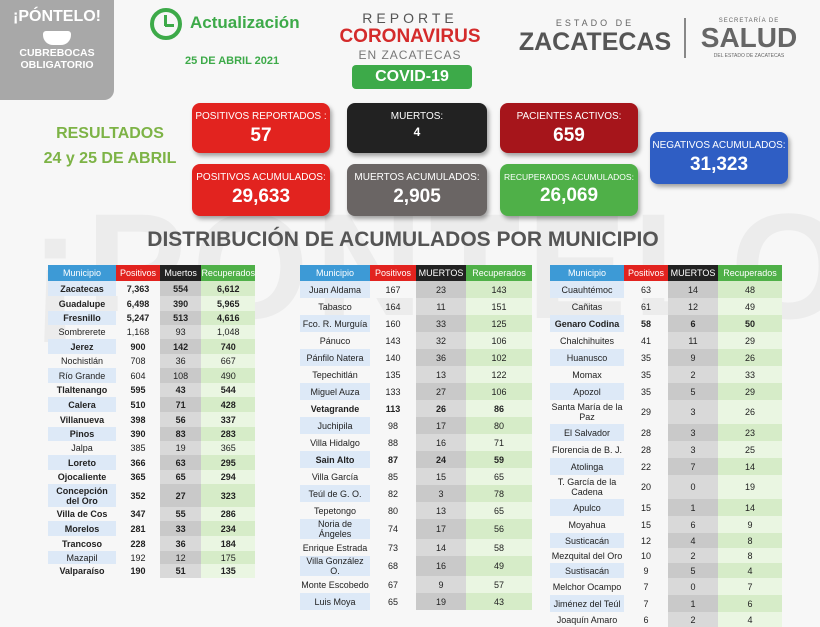 This screenshot has height=627, width=820. What do you see at coordinates (82, 404) in the screenshot?
I see `municipio-cell: Calera` at bounding box center [82, 404].